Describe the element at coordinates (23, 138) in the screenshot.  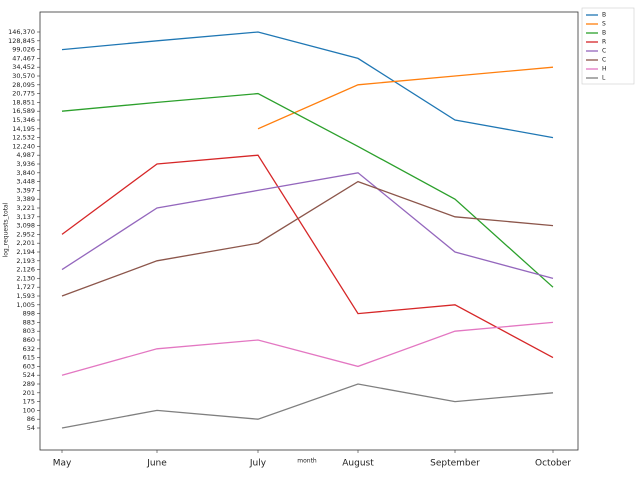
I see `y-tick-label: 12,532` at that location.